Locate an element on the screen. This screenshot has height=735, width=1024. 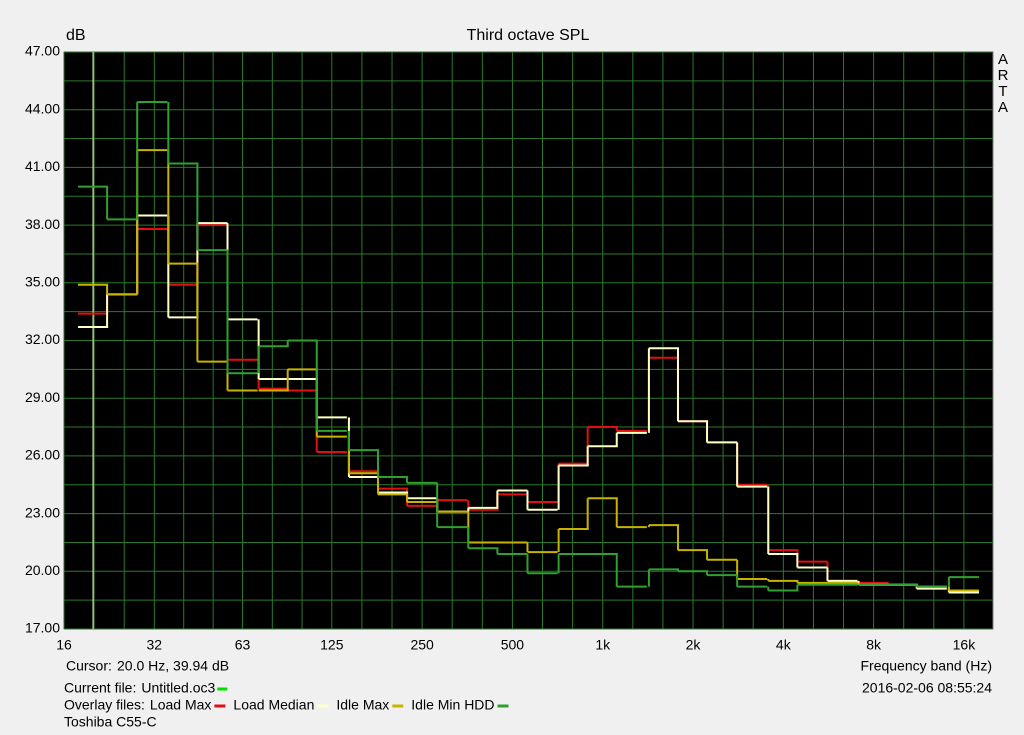
x-axis-label: Frequency band (Hz) is located at coordinates (926, 666).